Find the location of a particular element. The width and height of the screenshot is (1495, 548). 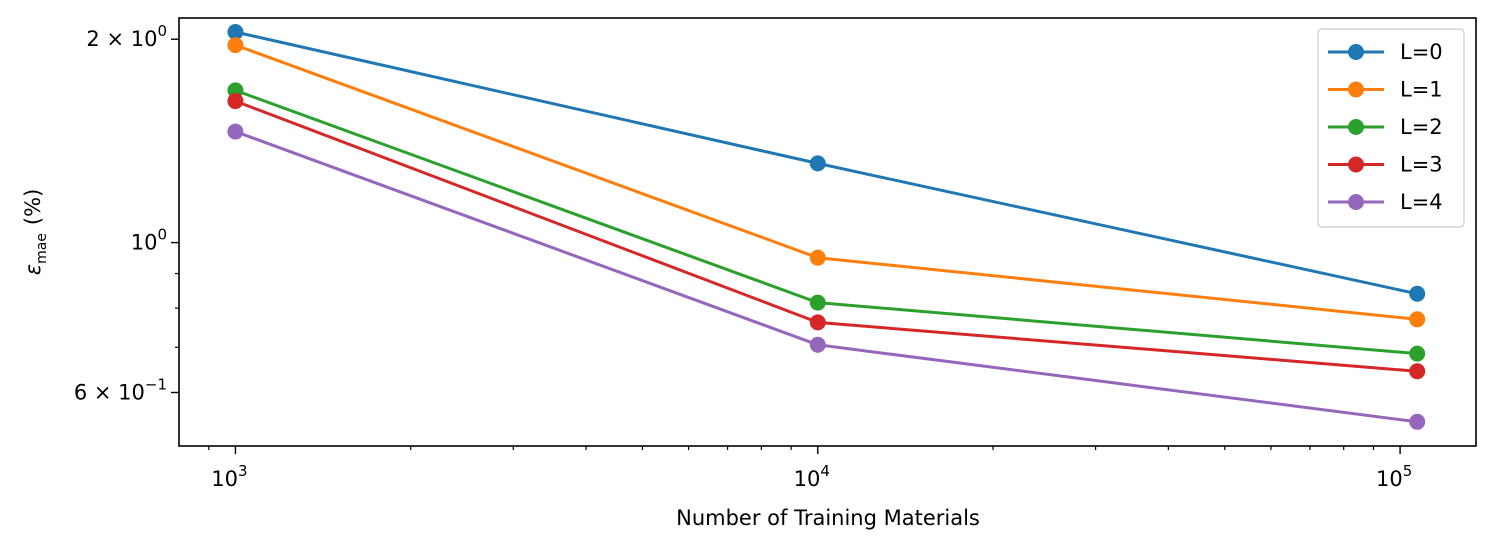

legend-item: L=2 is located at coordinates (1385, 127).